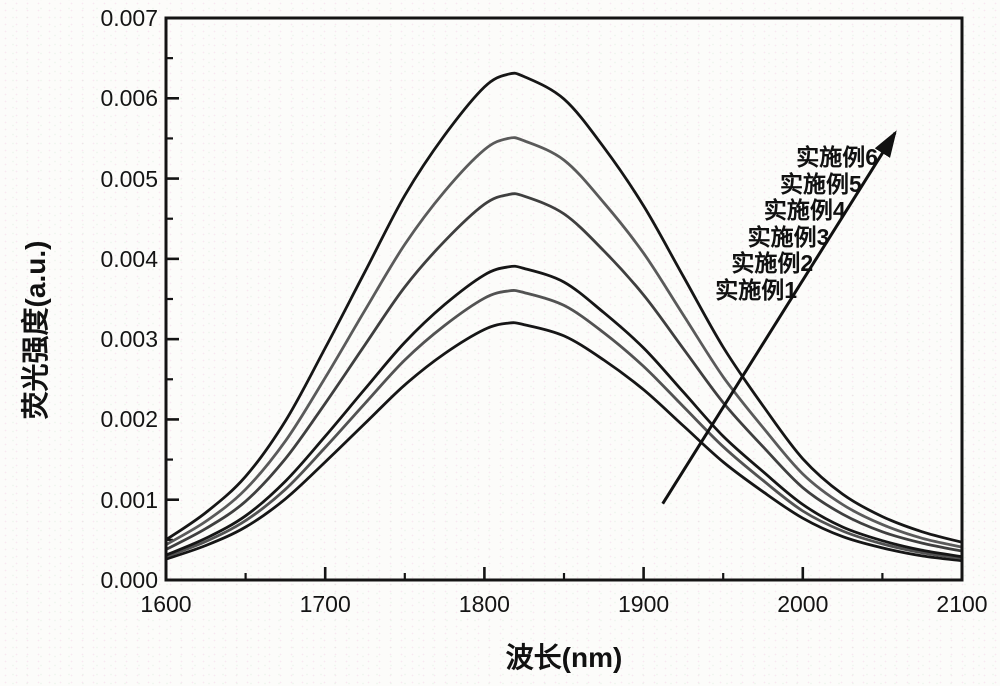 The height and width of the screenshot is (686, 1000). I want to click on y-tick-label: 0.000, so click(129, 580).